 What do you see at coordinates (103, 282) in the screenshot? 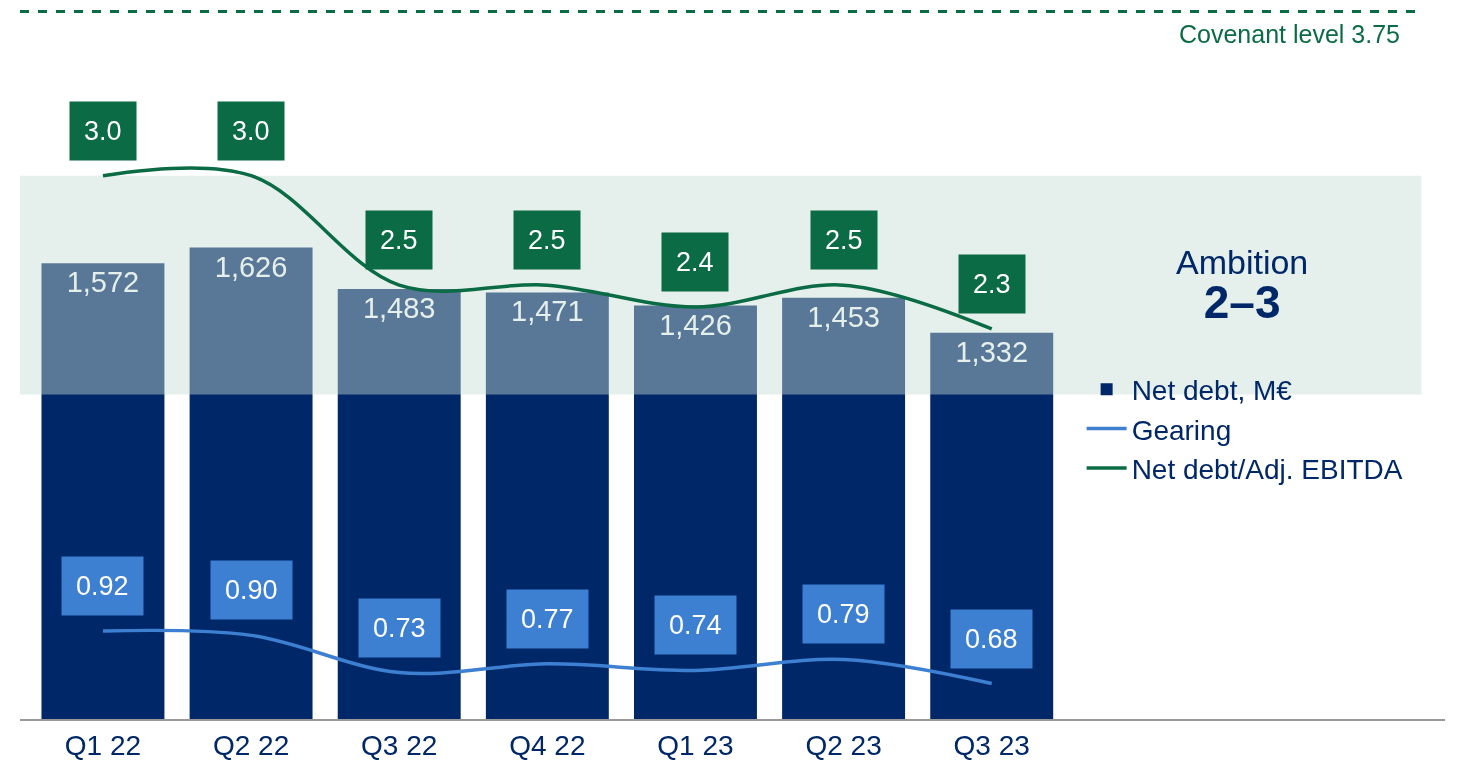
I see `data-label: 1,572` at bounding box center [103, 282].